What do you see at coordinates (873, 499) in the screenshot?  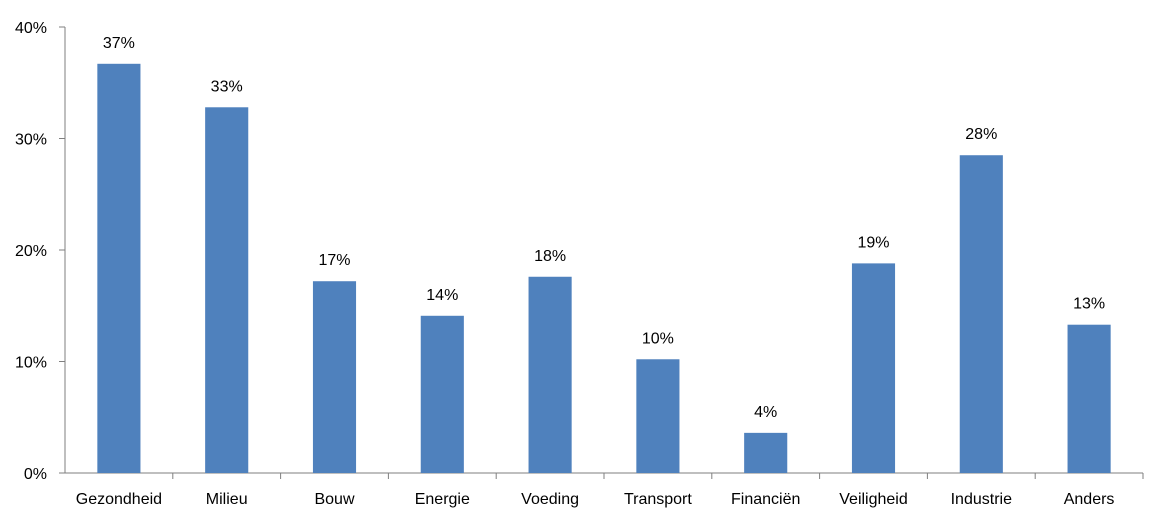 I see `x-category-label: Veiligheid` at bounding box center [873, 499].